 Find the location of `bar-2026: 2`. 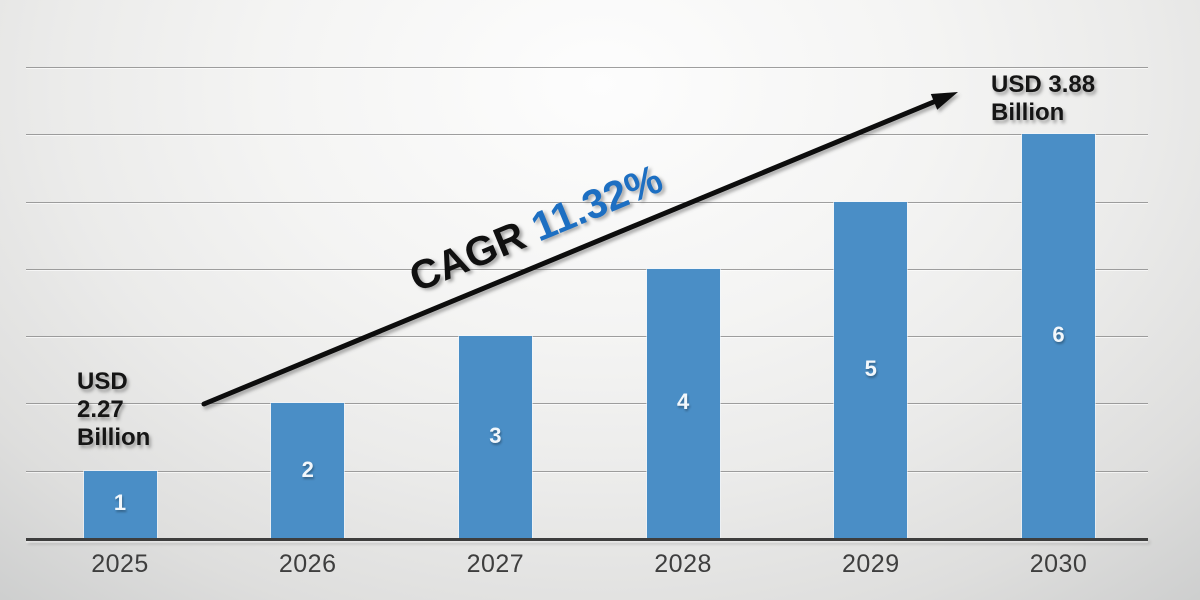

bar-2026: 2 is located at coordinates (308, 470).